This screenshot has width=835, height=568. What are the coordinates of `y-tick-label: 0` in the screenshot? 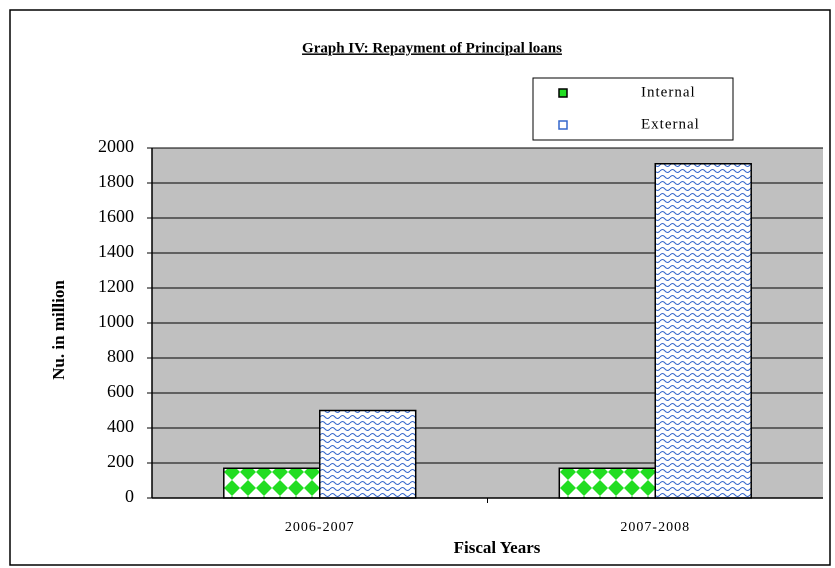 It's located at (129, 496).